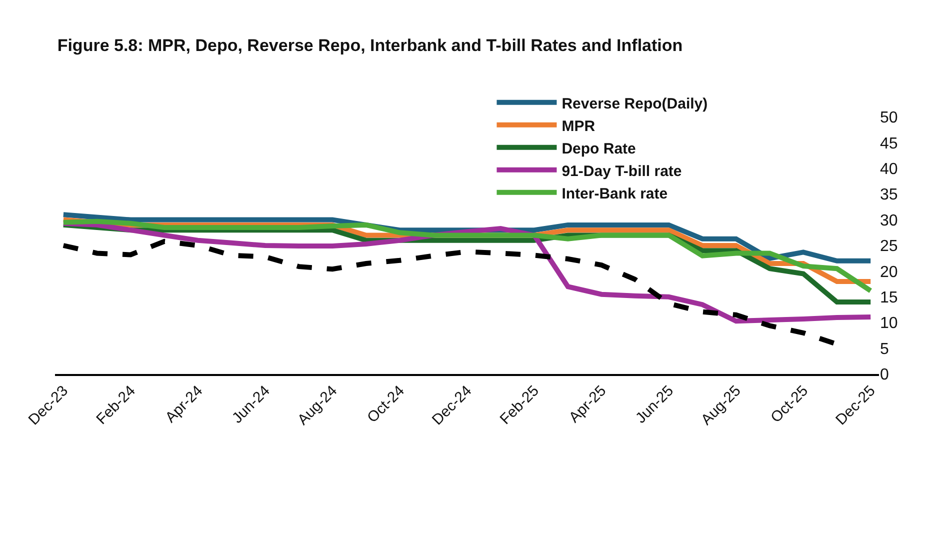  Describe the element at coordinates (884, 349) in the screenshot. I see `y-tick-label: 5` at that location.